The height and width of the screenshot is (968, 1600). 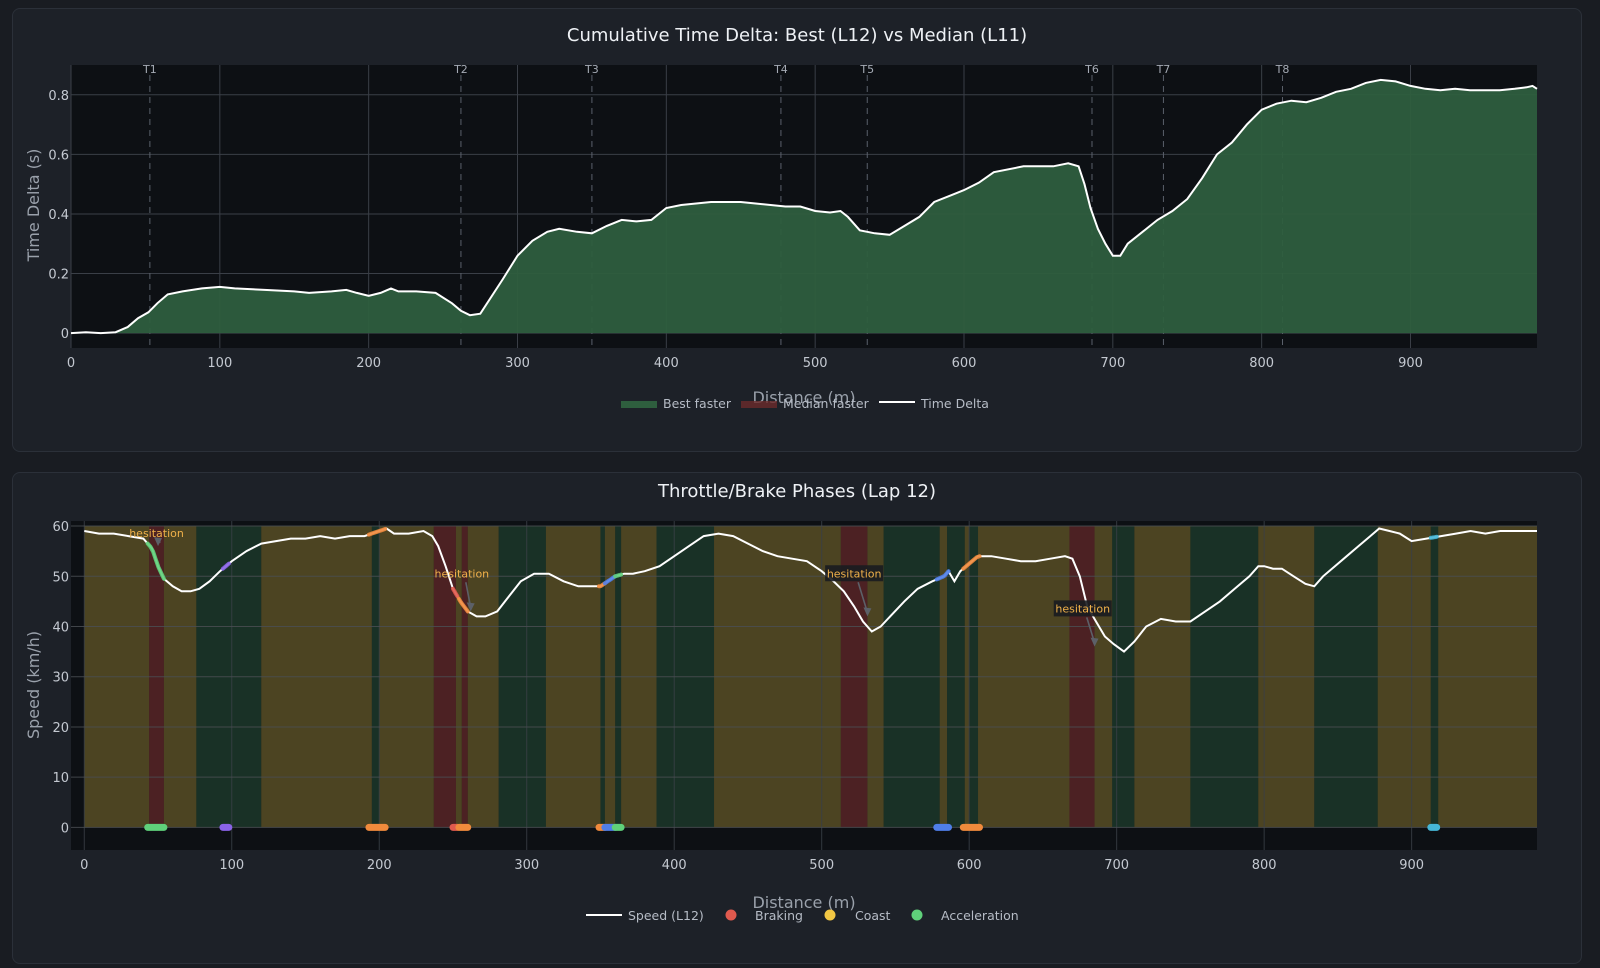 What do you see at coordinates (460, 69) in the screenshot?
I see `turn-label: T2` at bounding box center [460, 69].